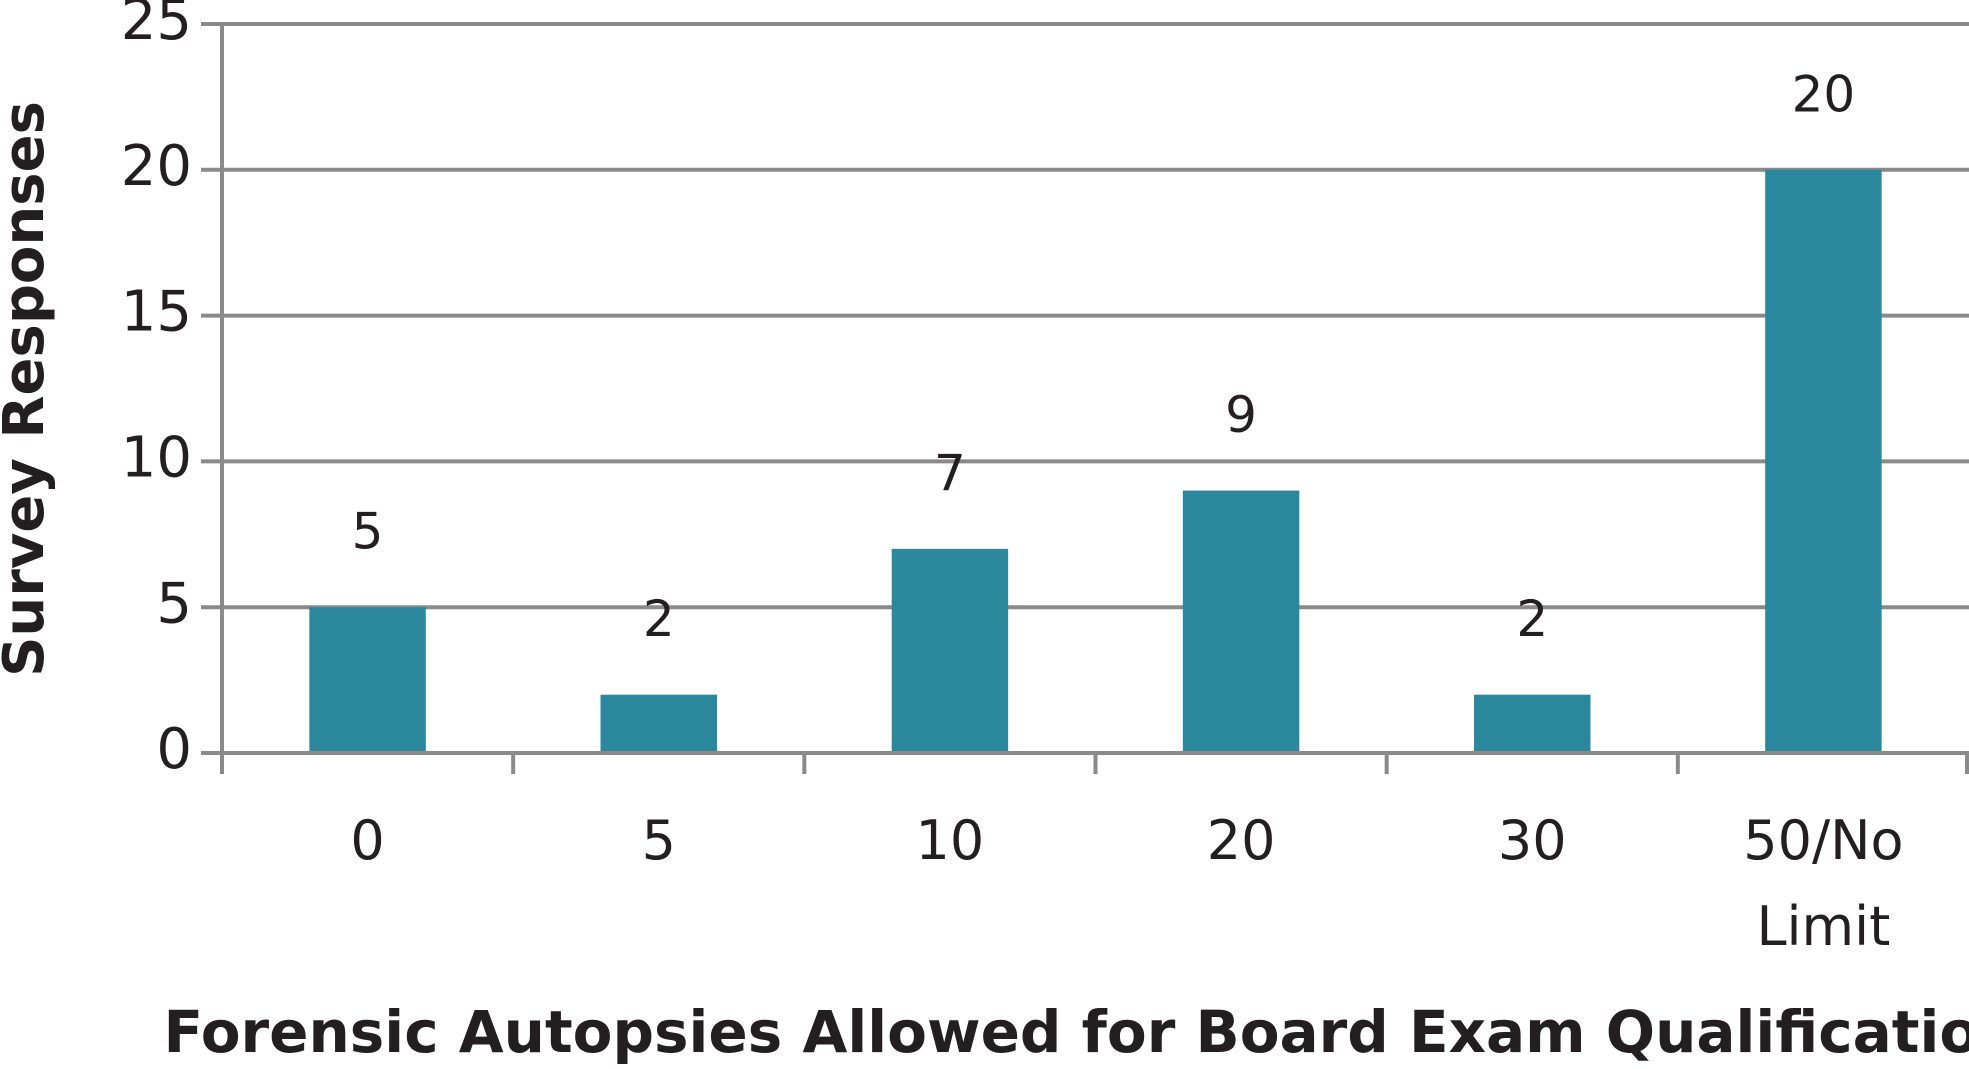 The image size is (1969, 1069). What do you see at coordinates (368, 532) in the screenshot?
I see `data-label: 5` at bounding box center [368, 532].